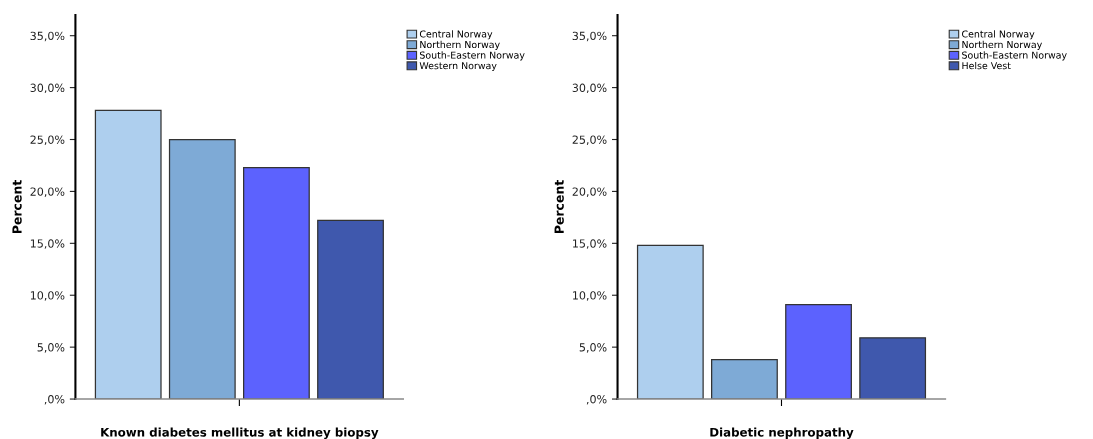  What do you see at coordinates (782, 433) in the screenshot?
I see `x-axis-title: Diabetic nephropathy` at bounding box center [782, 433].